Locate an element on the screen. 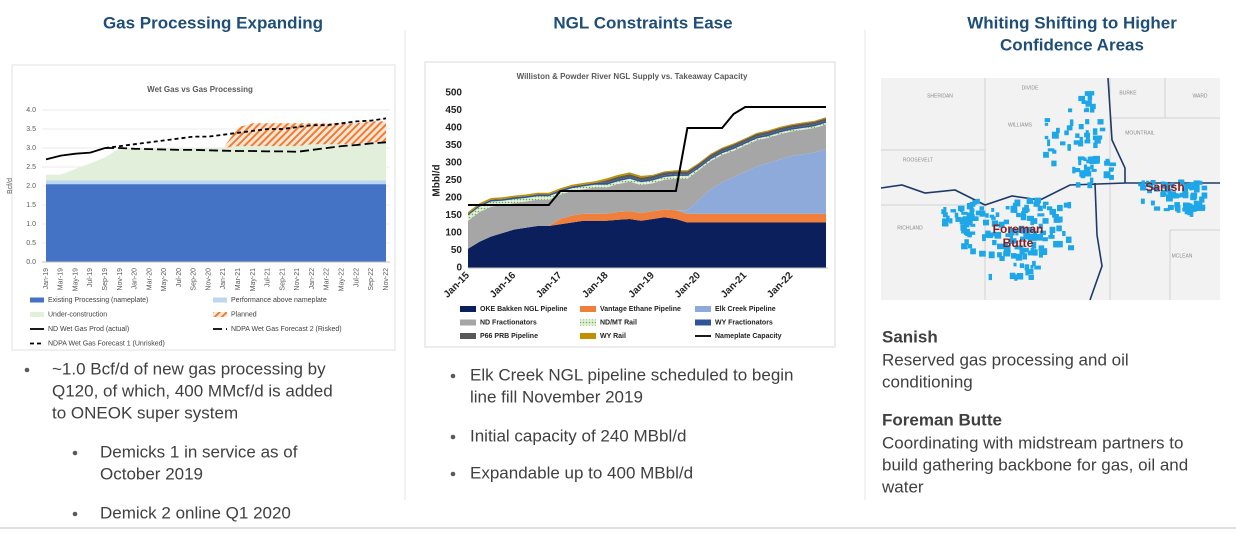 This screenshot has width=1236, height=536. bullet-text: October 2019 is located at coordinates (151, 473).